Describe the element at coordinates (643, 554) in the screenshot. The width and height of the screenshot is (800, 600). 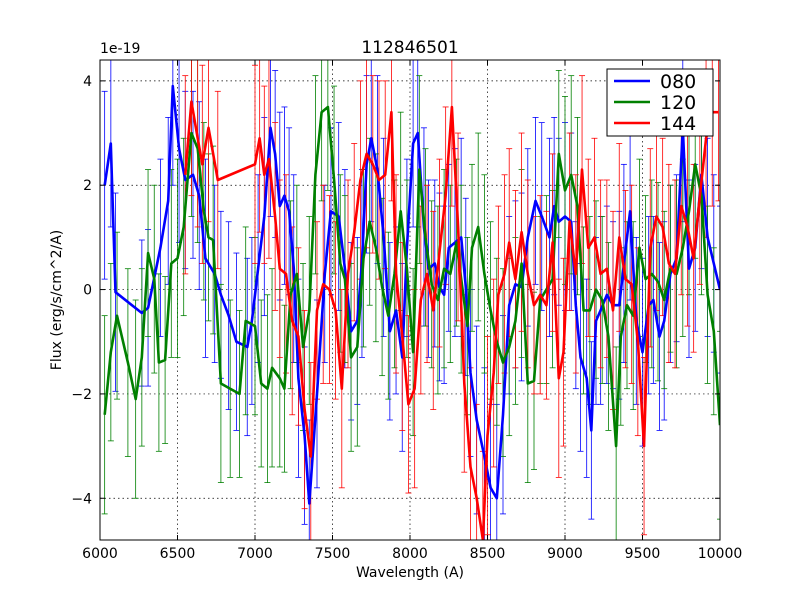
I see `x-tick-label: 9500` at that location.